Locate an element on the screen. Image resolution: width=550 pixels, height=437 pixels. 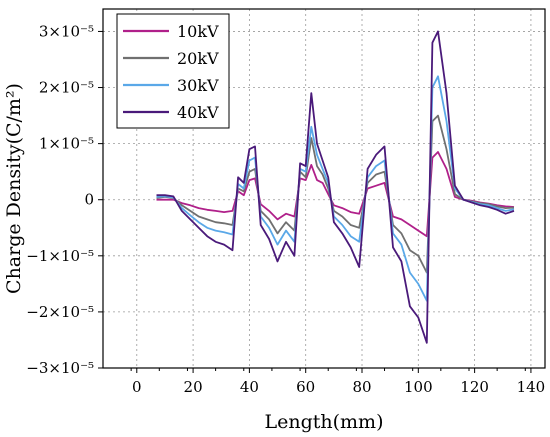
legend-box is located at coordinates (173, 71).